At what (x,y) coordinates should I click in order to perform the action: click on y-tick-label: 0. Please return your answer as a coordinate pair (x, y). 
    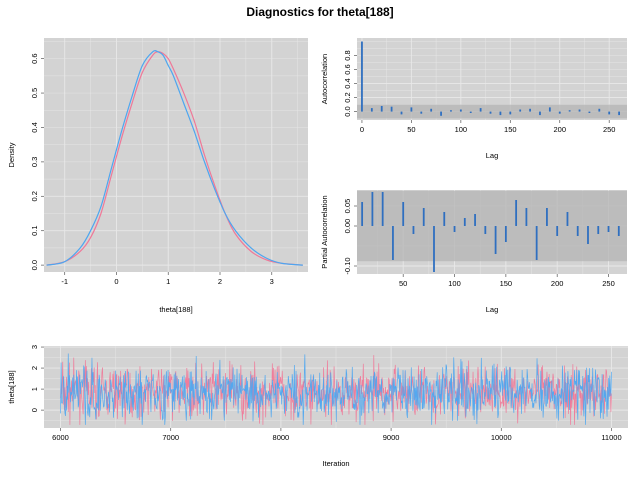
    Looking at the image, I should click on (34, 410).